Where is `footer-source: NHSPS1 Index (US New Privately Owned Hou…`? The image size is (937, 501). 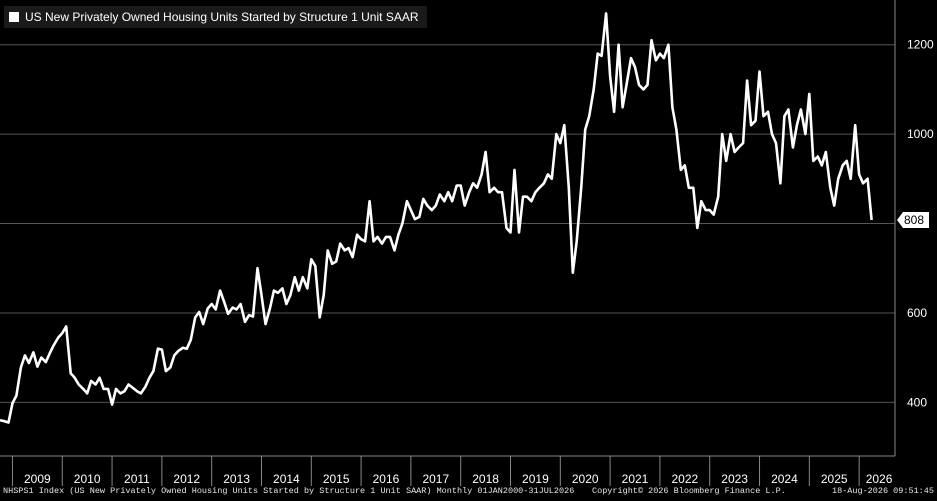
footer-source: NHSPS1 Index (US New Privately Owned Hou… is located at coordinates (289, 491).